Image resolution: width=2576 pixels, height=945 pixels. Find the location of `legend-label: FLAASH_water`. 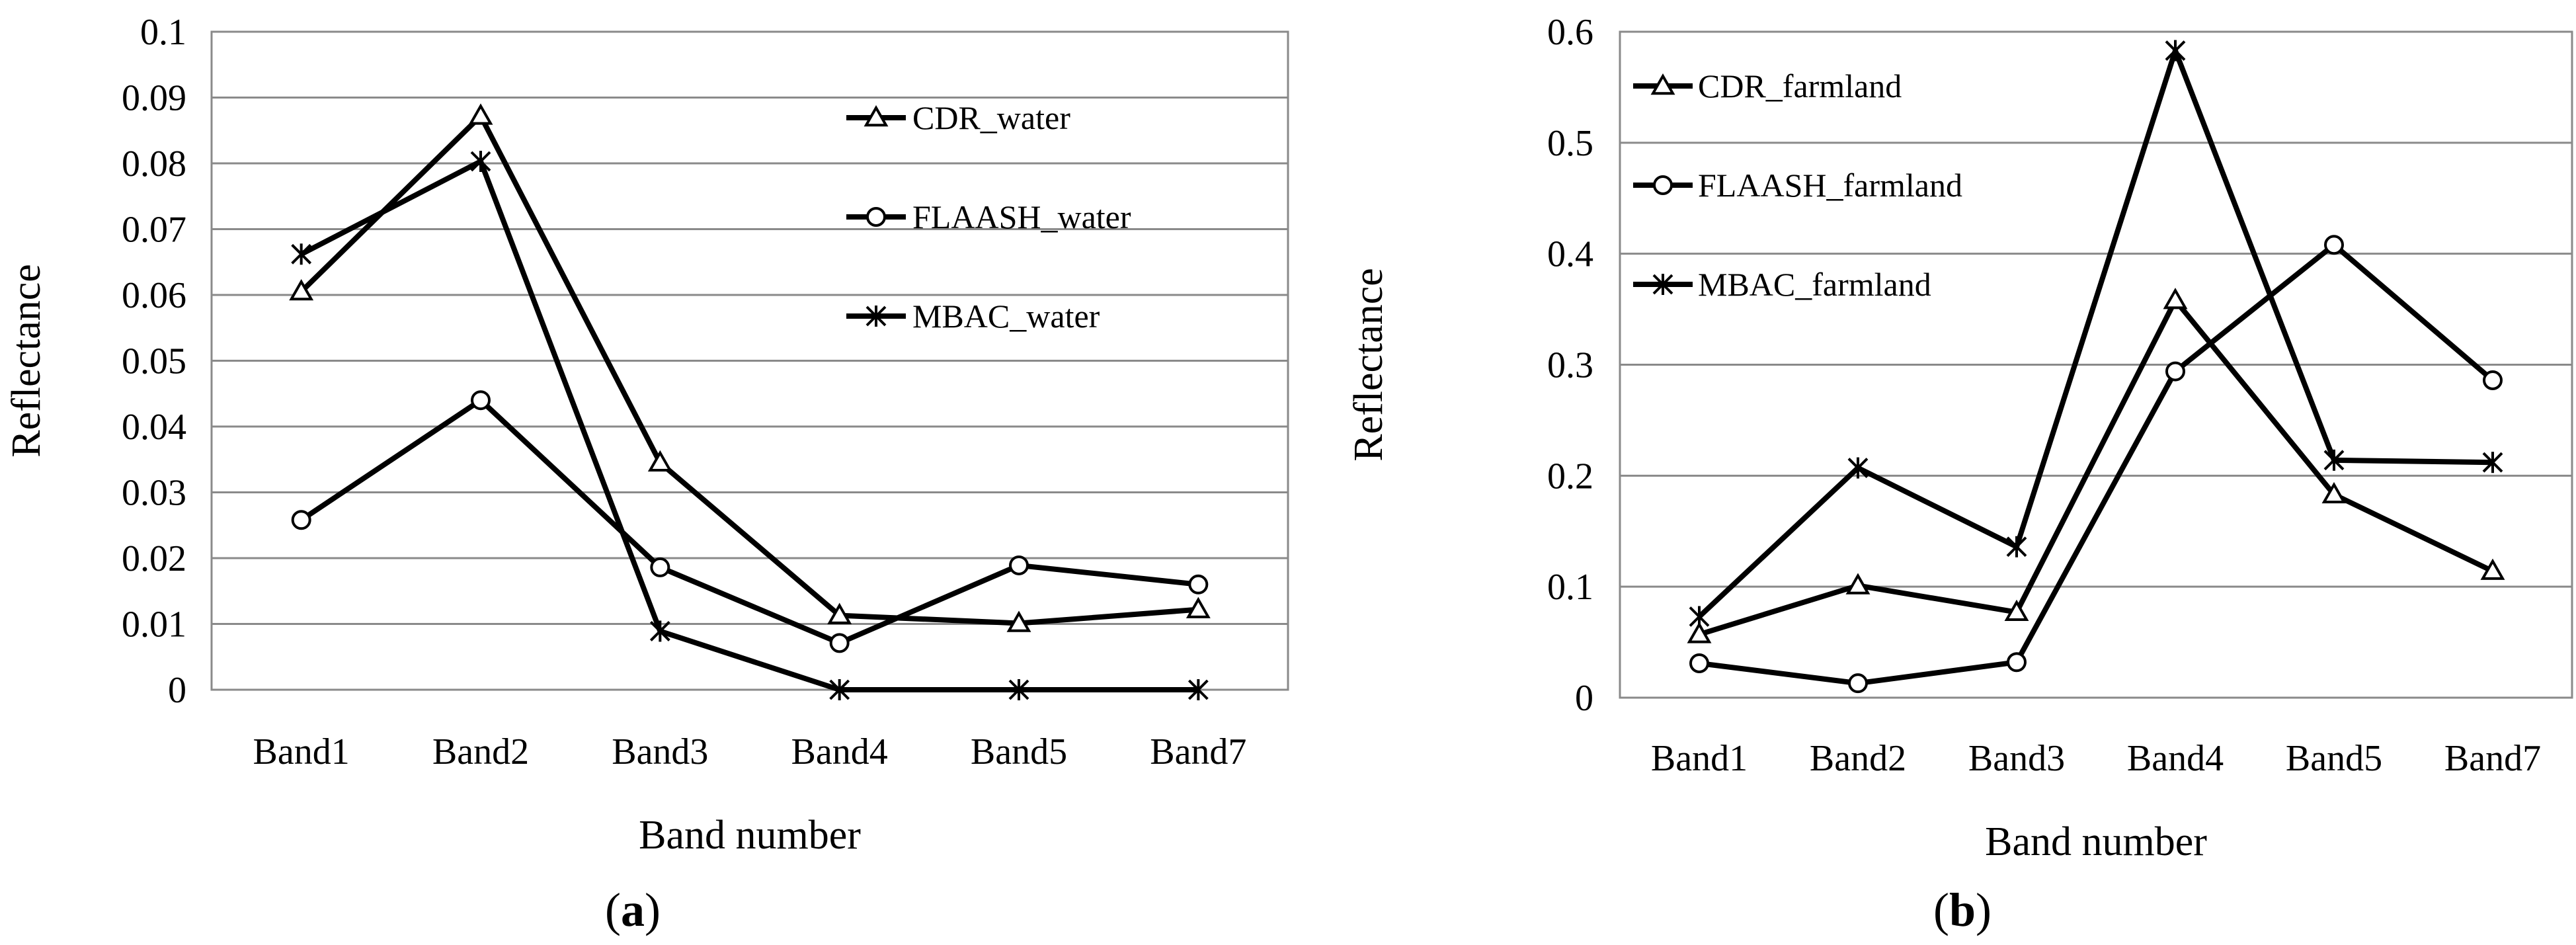

legend-label: FLAASH_water is located at coordinates (1021, 217).